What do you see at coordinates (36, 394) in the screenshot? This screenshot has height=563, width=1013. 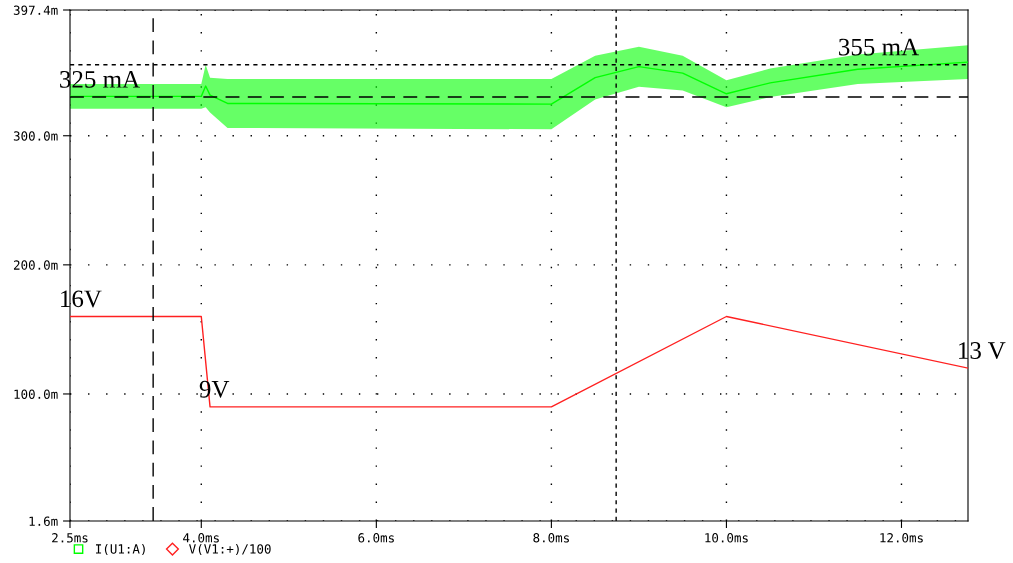 I see `y-tick-label: 100.0m` at bounding box center [36, 394].